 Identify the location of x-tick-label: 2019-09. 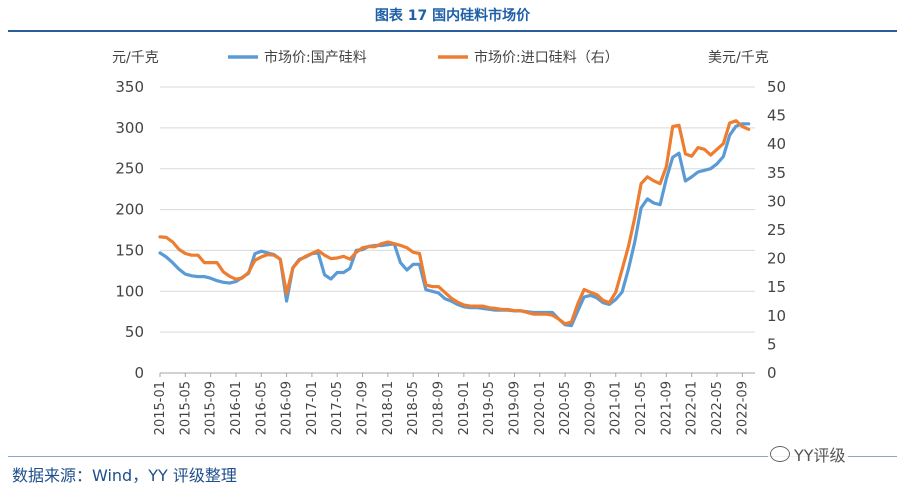
(514, 408).